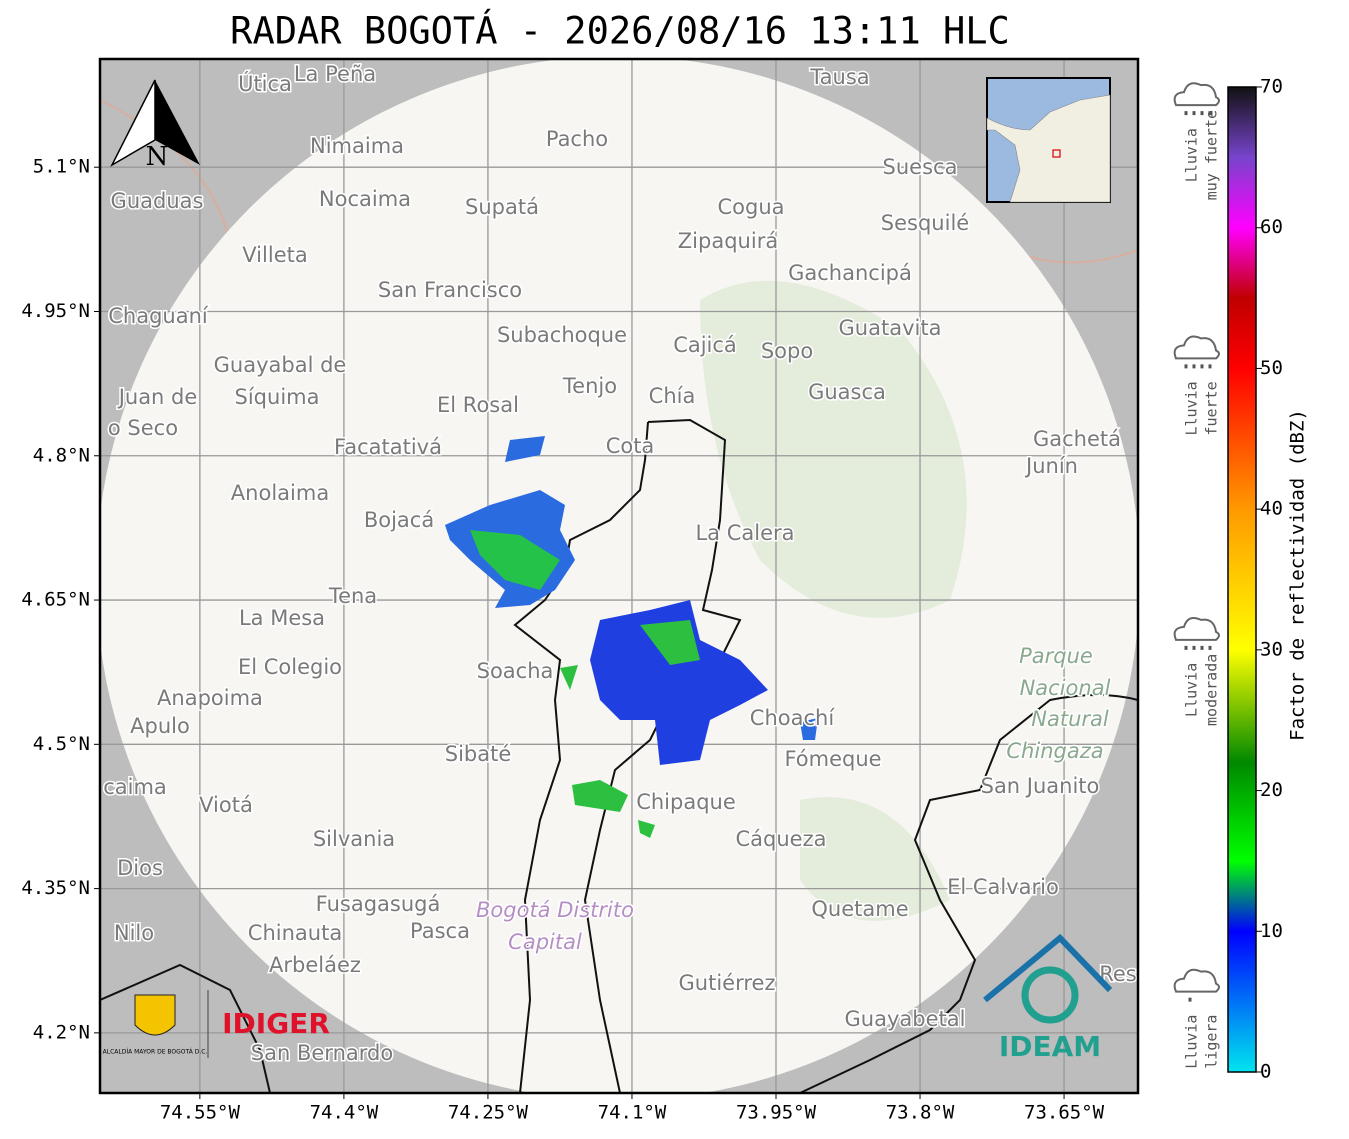  I want to click on place-label: Guayabetal, so click(905, 1019).